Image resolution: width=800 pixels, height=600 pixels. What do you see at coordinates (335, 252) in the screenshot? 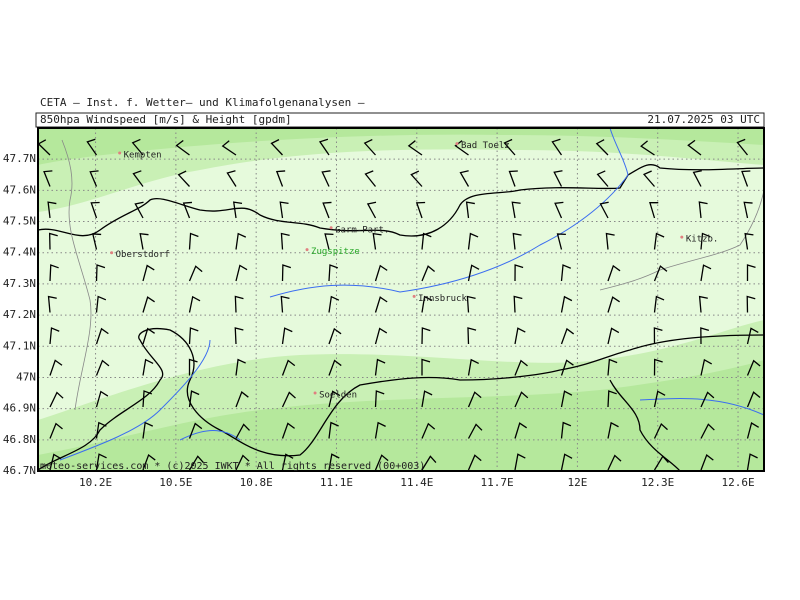
I see `place-label: Zugspitze` at bounding box center [335, 252].